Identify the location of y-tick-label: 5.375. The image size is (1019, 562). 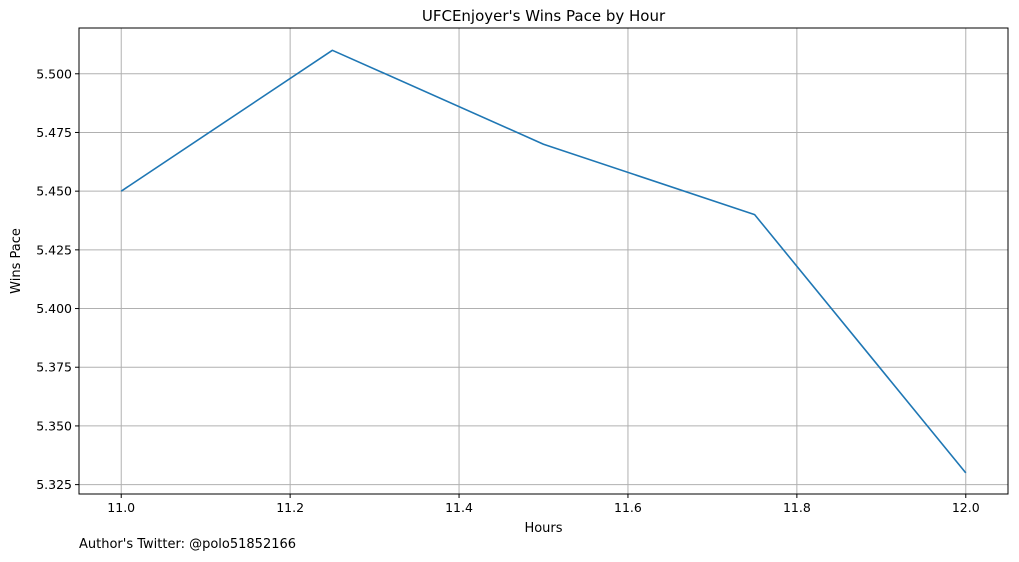
(54, 367).